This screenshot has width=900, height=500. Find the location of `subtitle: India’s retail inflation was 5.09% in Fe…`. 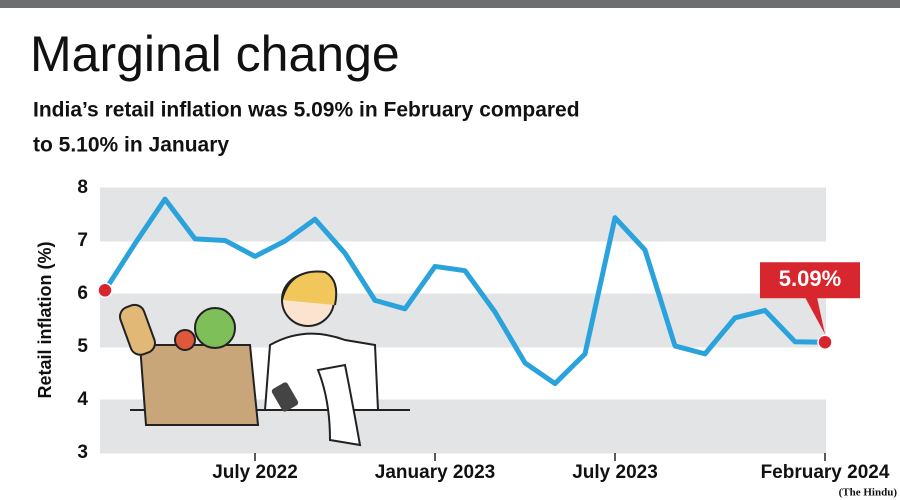

subtitle: India’s retail inflation was 5.09% in Fe… is located at coordinates (306, 110).